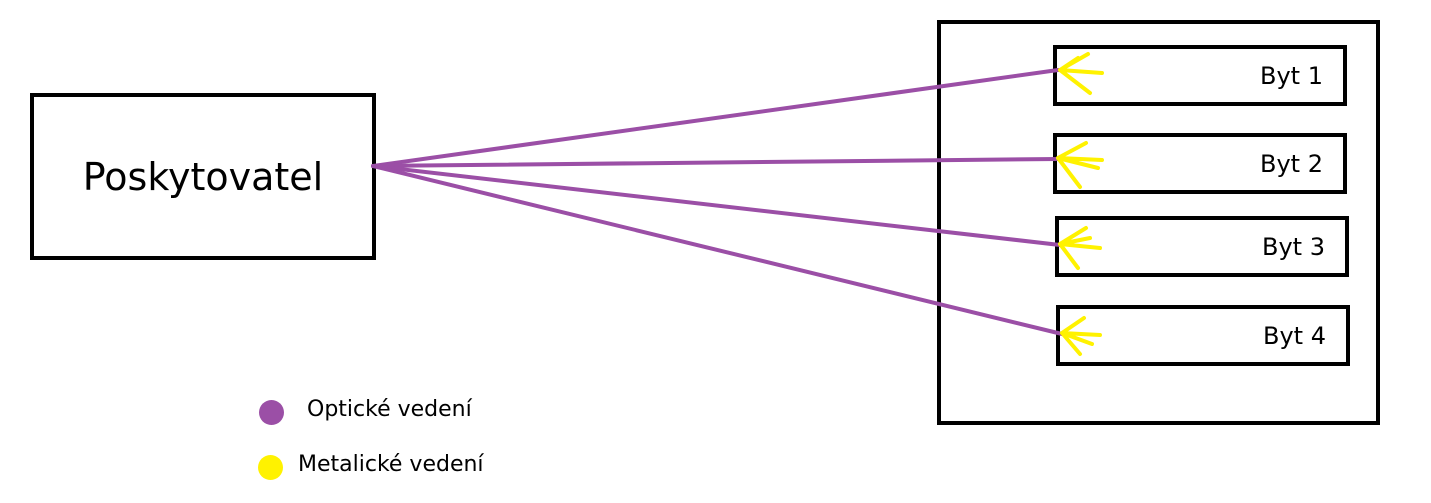 This screenshot has height=503, width=1431. Describe the element at coordinates (1200, 75) in the screenshot. I see `apartment-1-box: Byt 1` at that location.